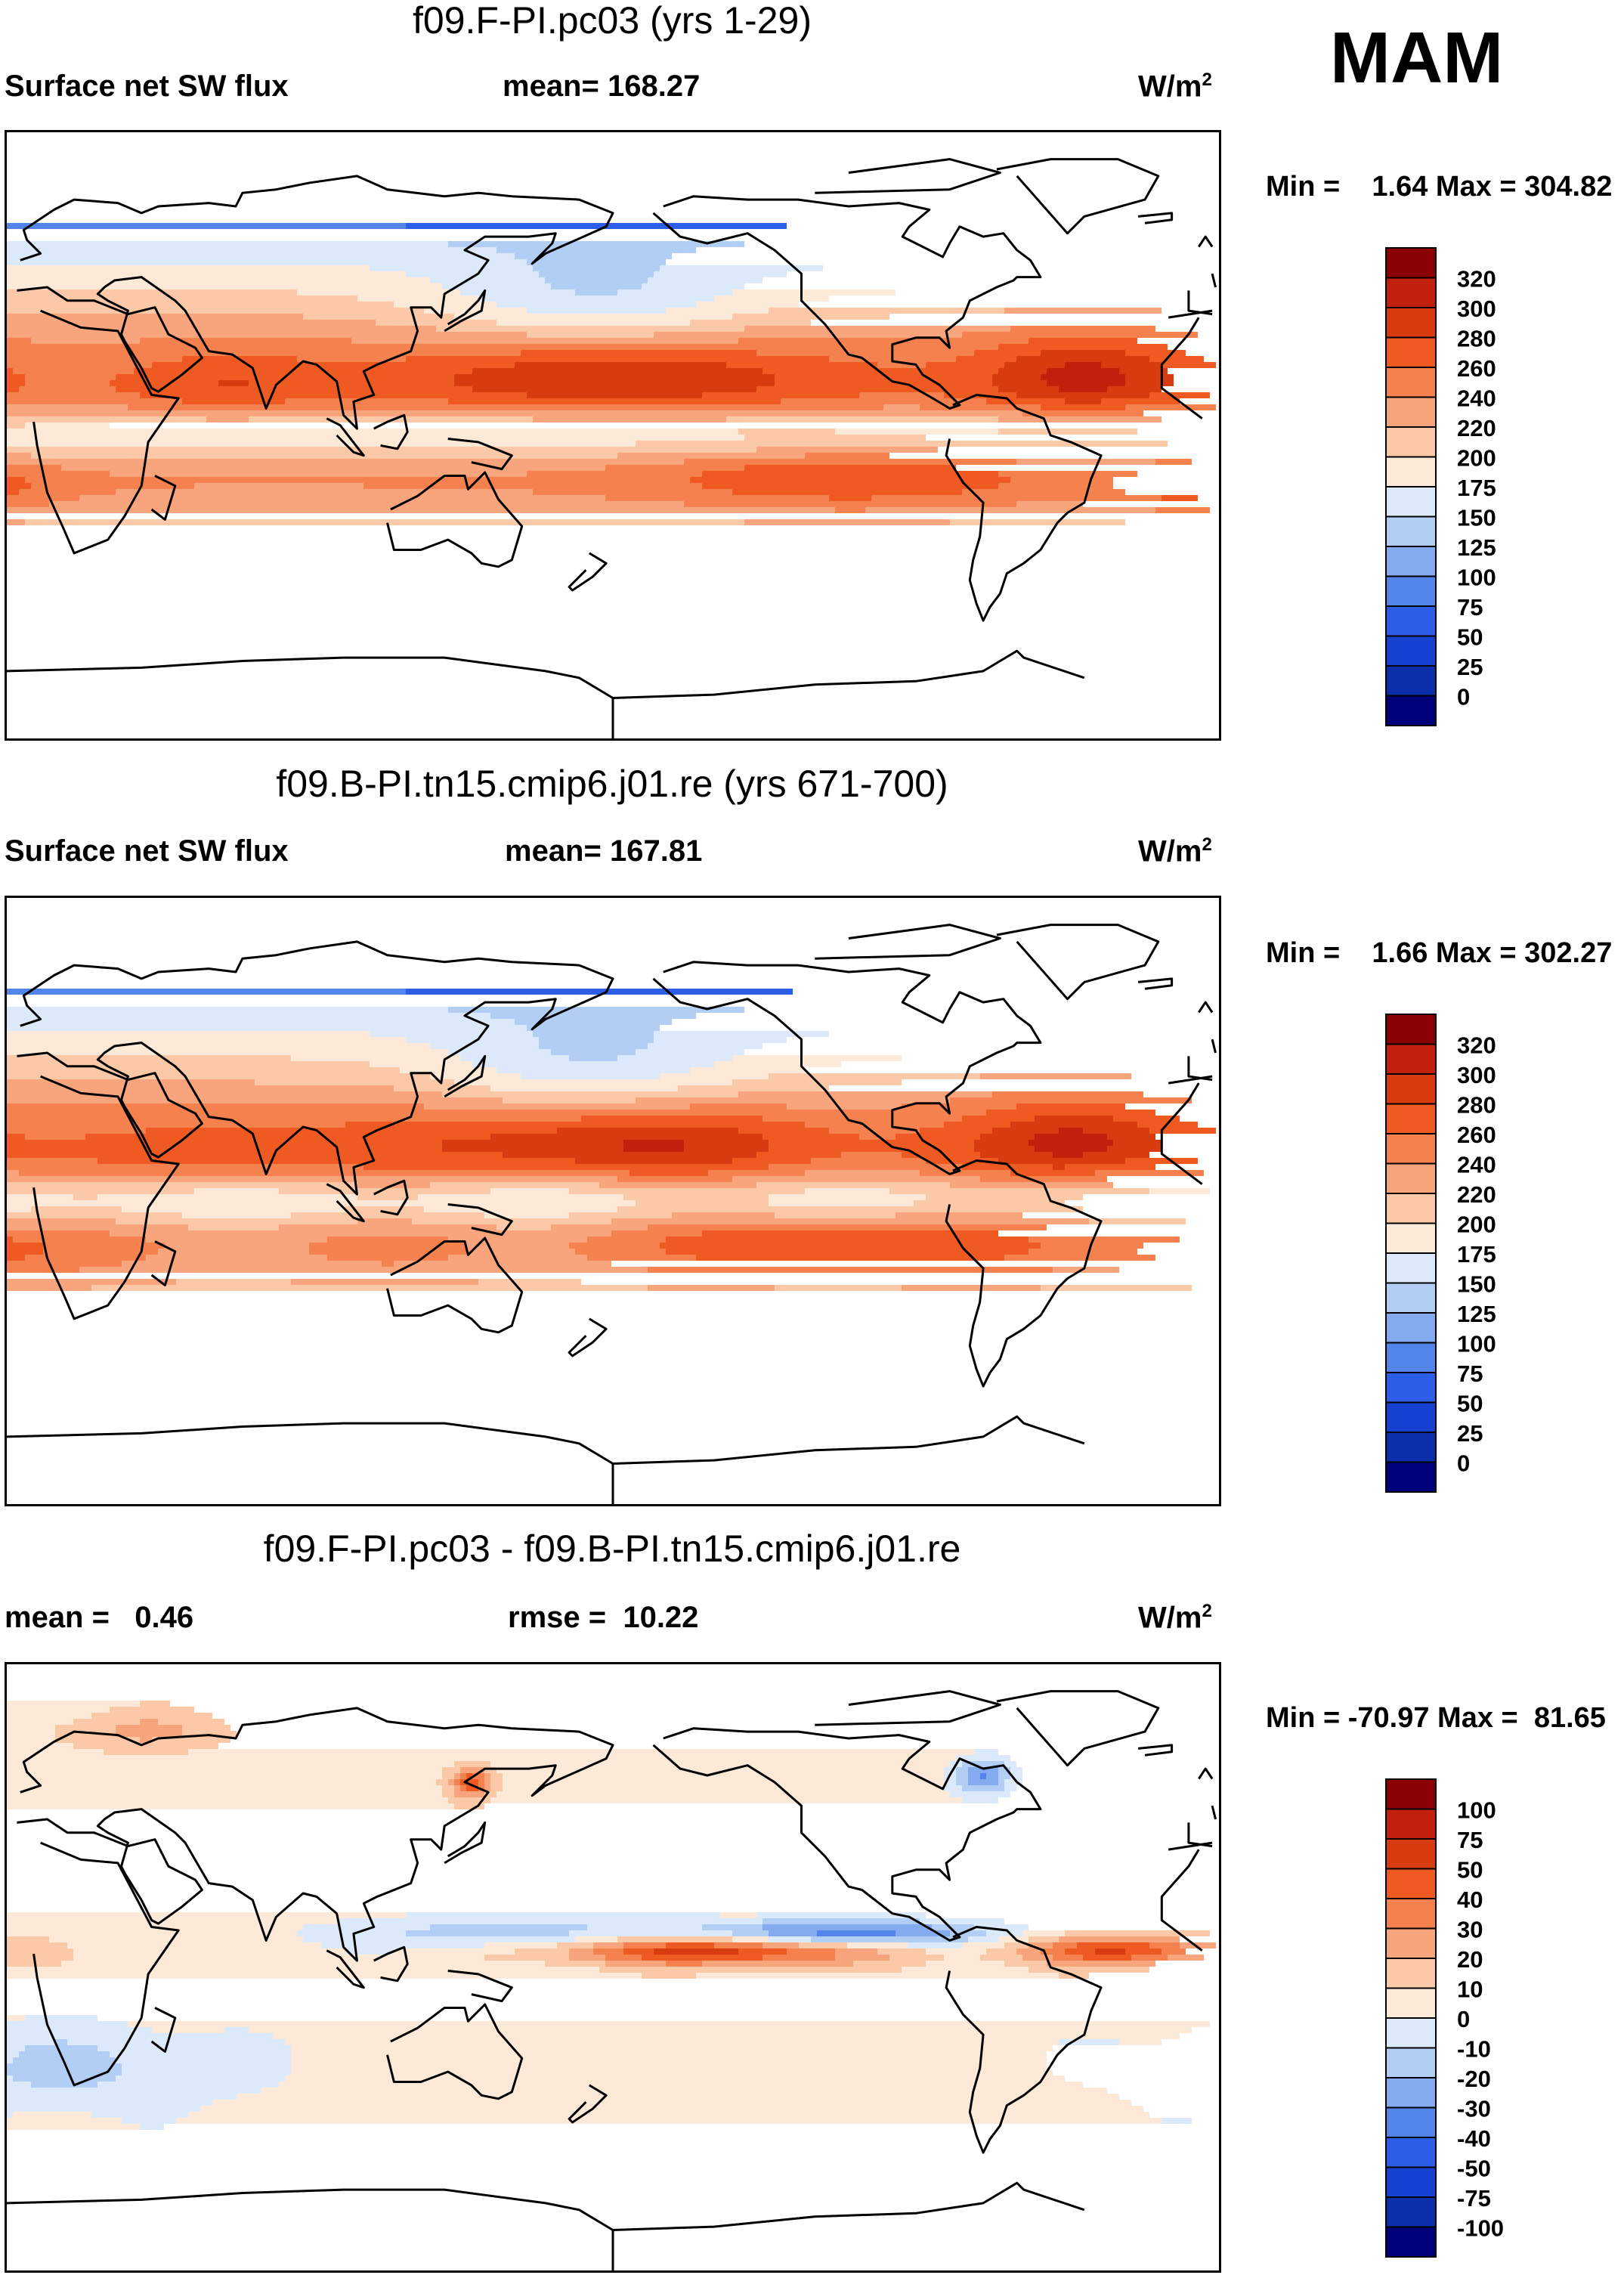 Image resolution: width=1624 pixels, height=2275 pixels. Describe the element at coordinates (1474, 2109) in the screenshot. I see `colorbar-tick-label: -30` at that location.